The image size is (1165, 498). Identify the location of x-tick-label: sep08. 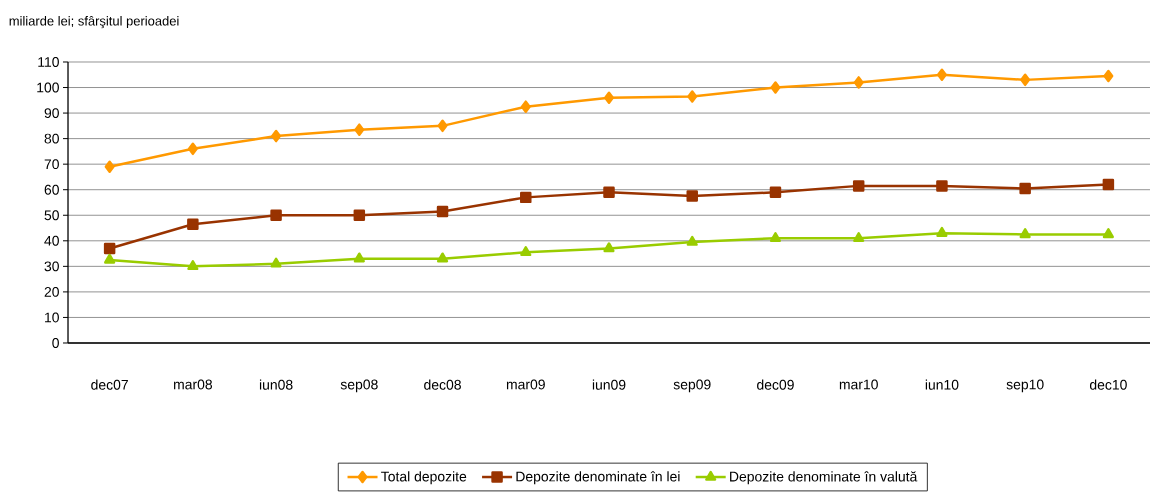
(359, 386).